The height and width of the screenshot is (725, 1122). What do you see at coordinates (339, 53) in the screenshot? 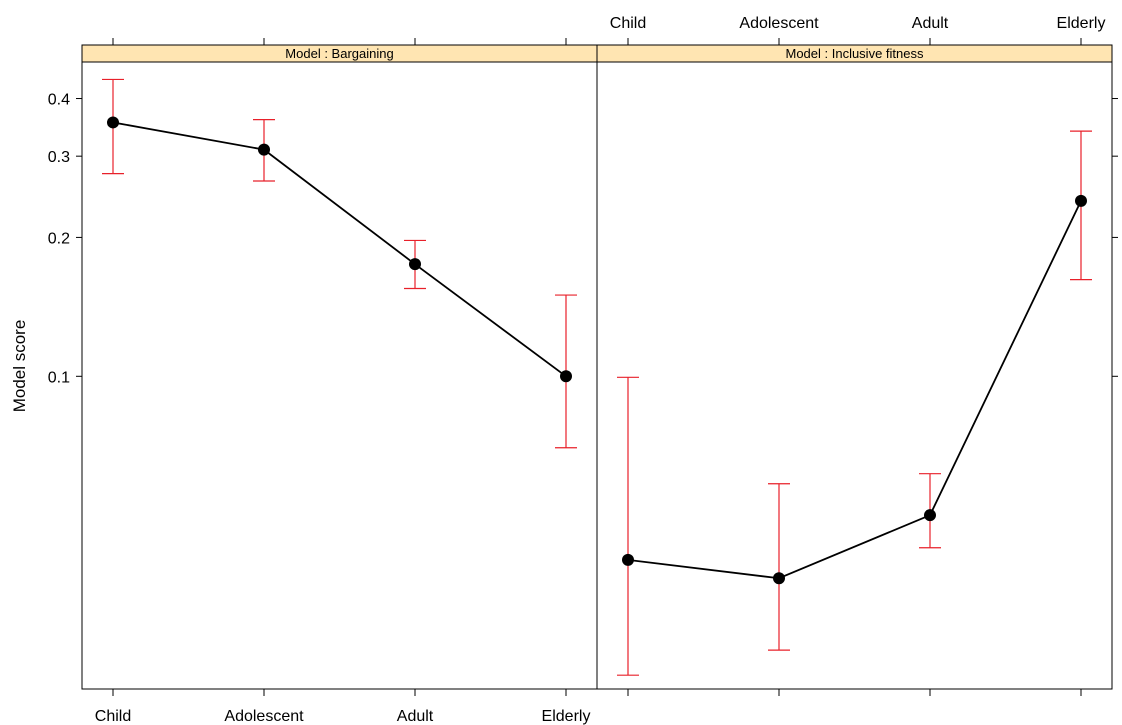
I see `panel-strip-label: Model : Bargaining` at bounding box center [339, 53].